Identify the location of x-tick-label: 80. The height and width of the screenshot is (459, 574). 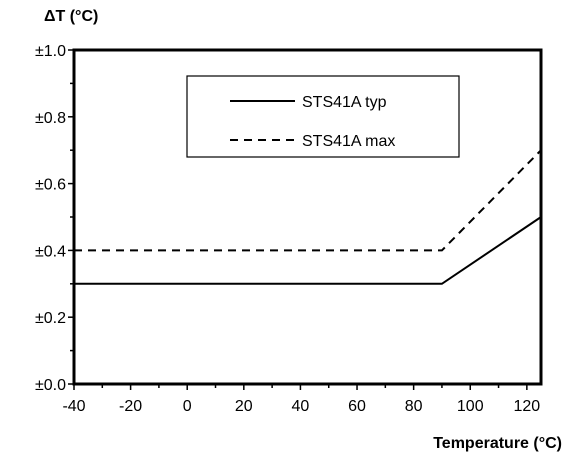
(414, 406).